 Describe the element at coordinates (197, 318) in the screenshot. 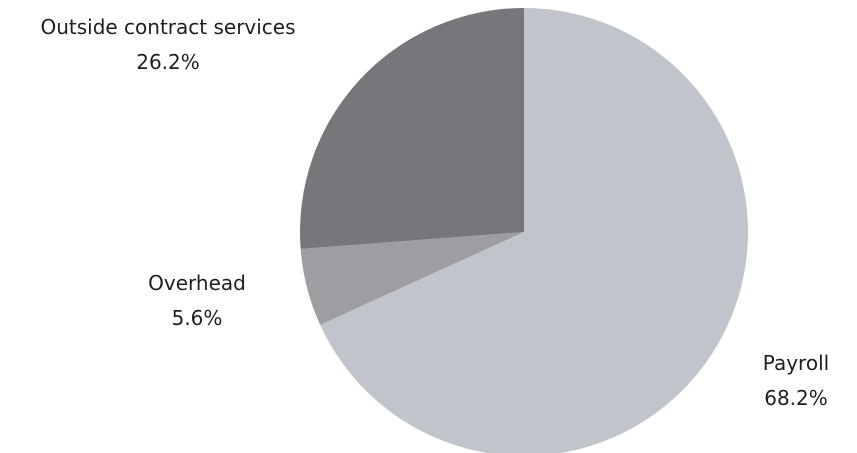

I see `pie-value-overhead: 5.6%` at that location.